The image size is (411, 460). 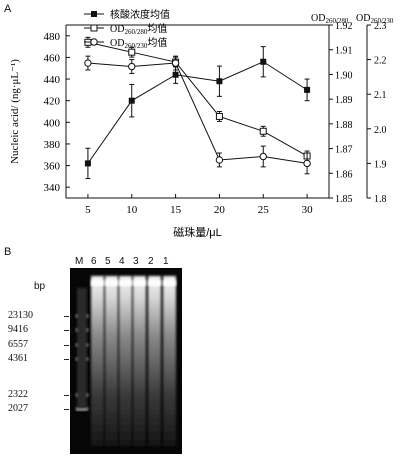 What do you see at coordinates (380, 26) in the screenshot?
I see `y3-tick-label: 2.3` at bounding box center [380, 26].